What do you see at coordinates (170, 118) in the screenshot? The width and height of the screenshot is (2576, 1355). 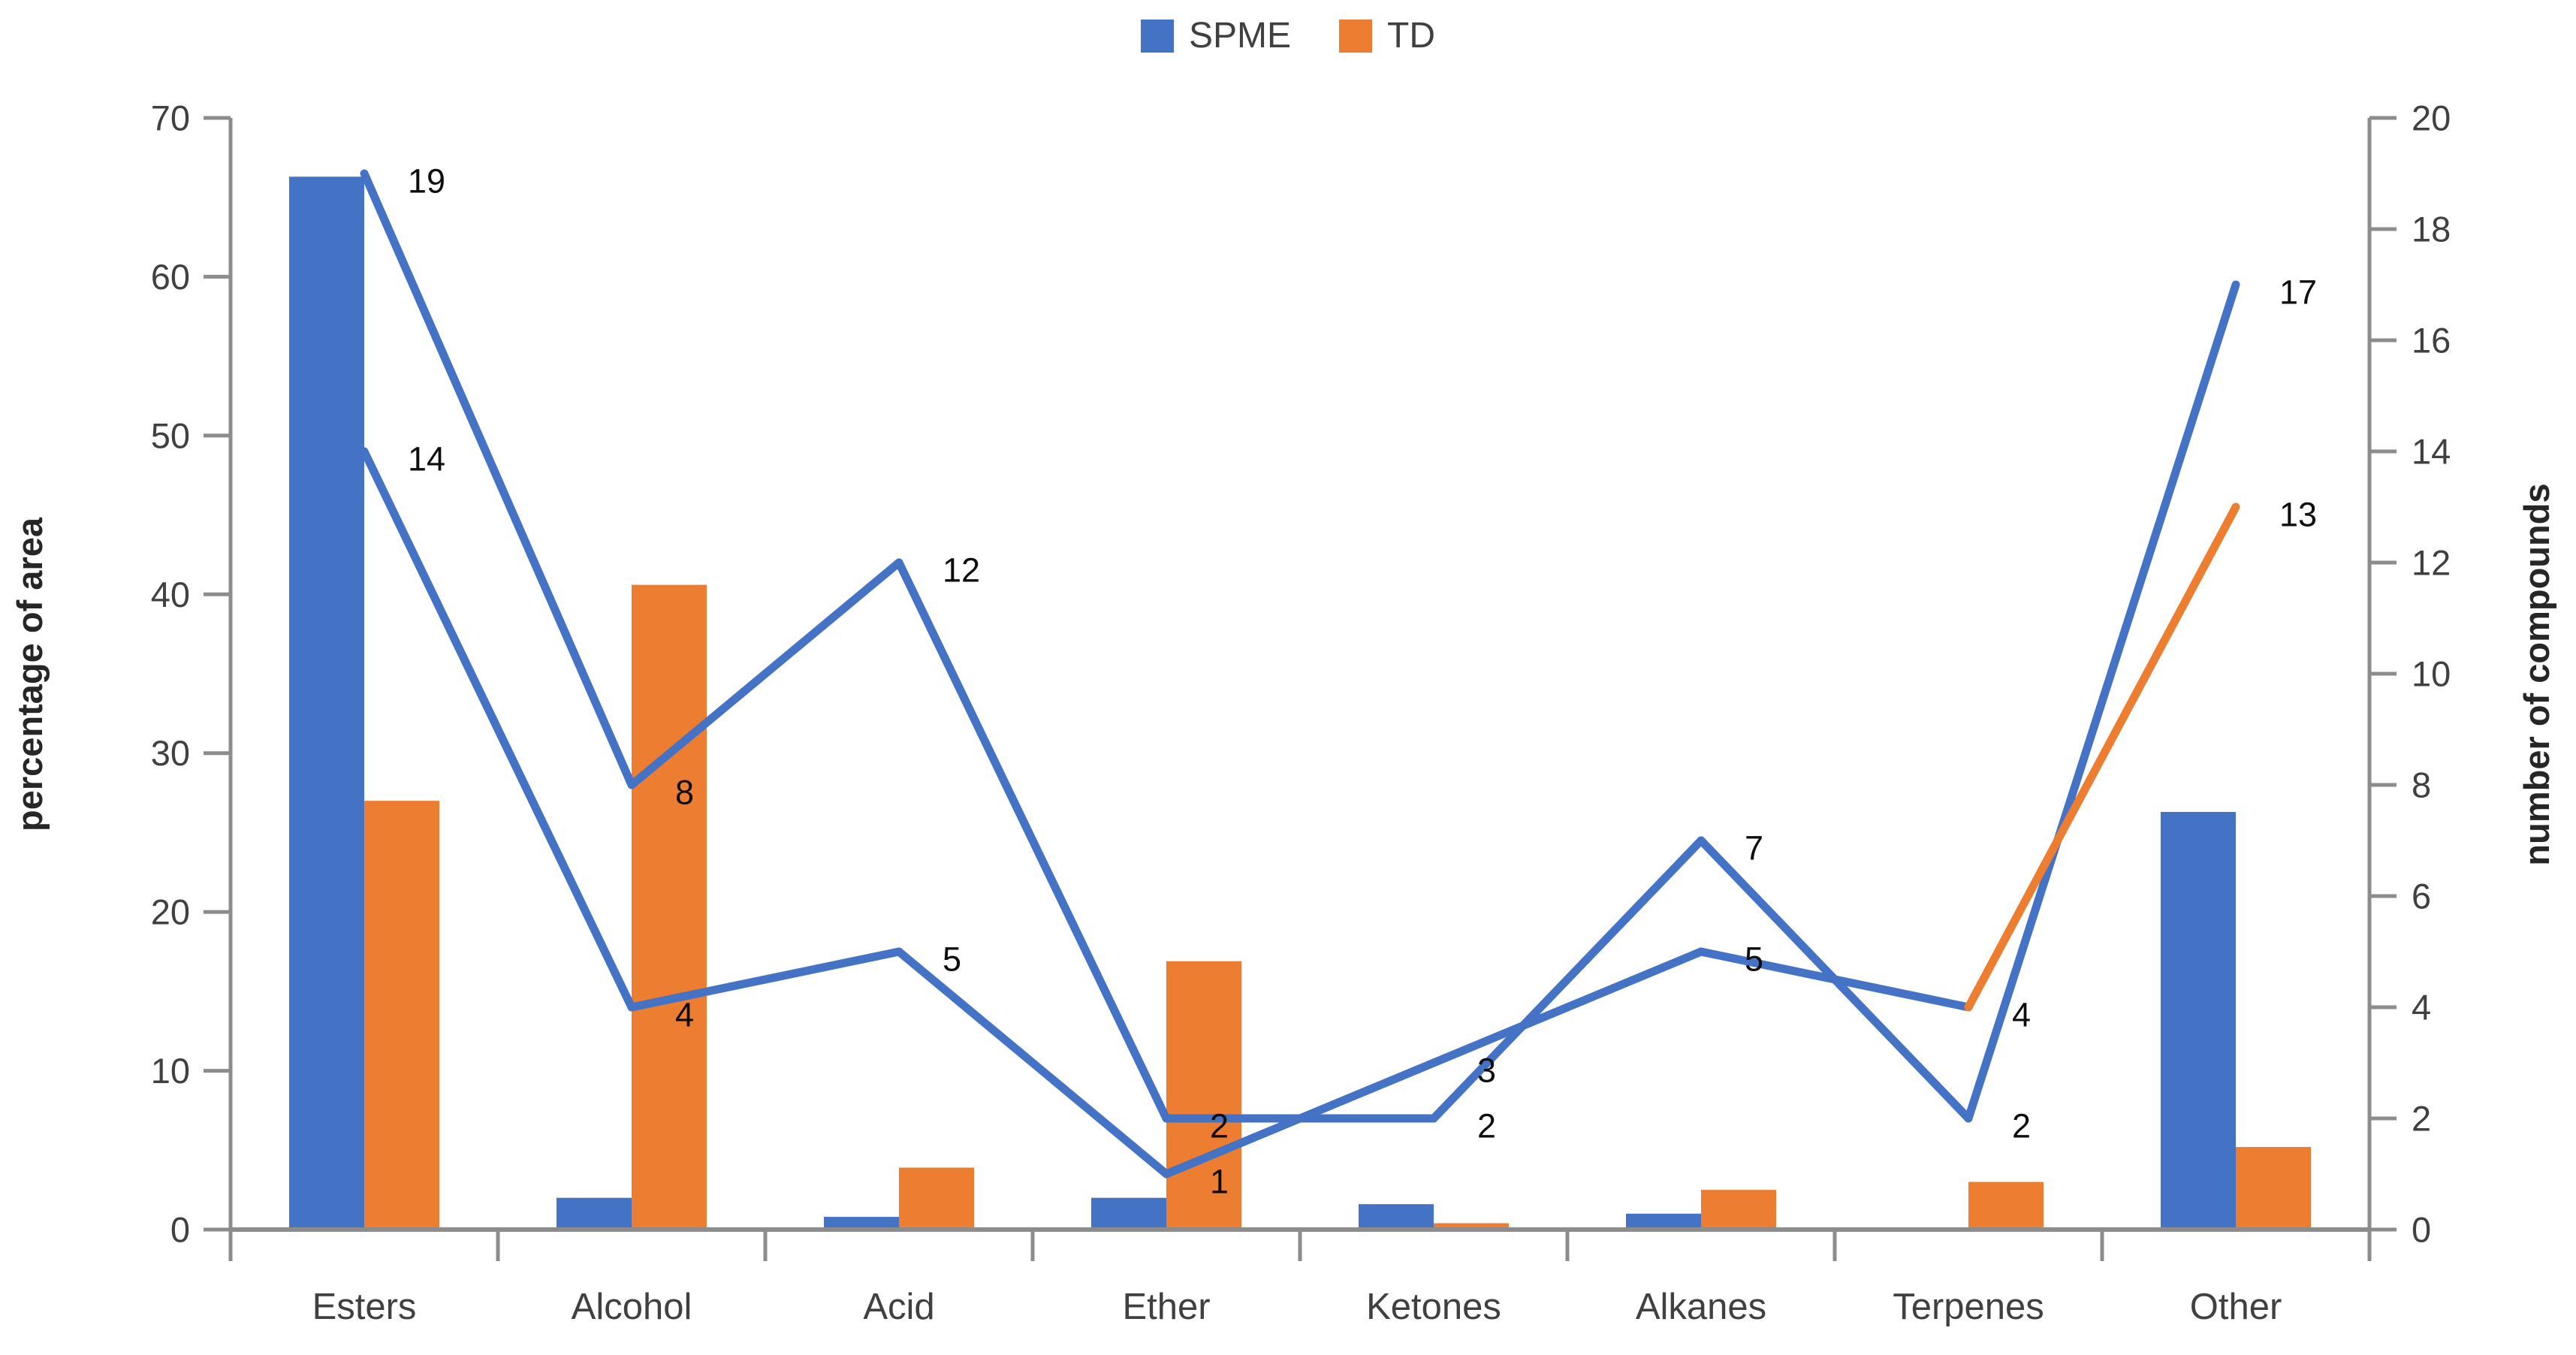 I see `left-axis-tick-label: 70` at bounding box center [170, 118].